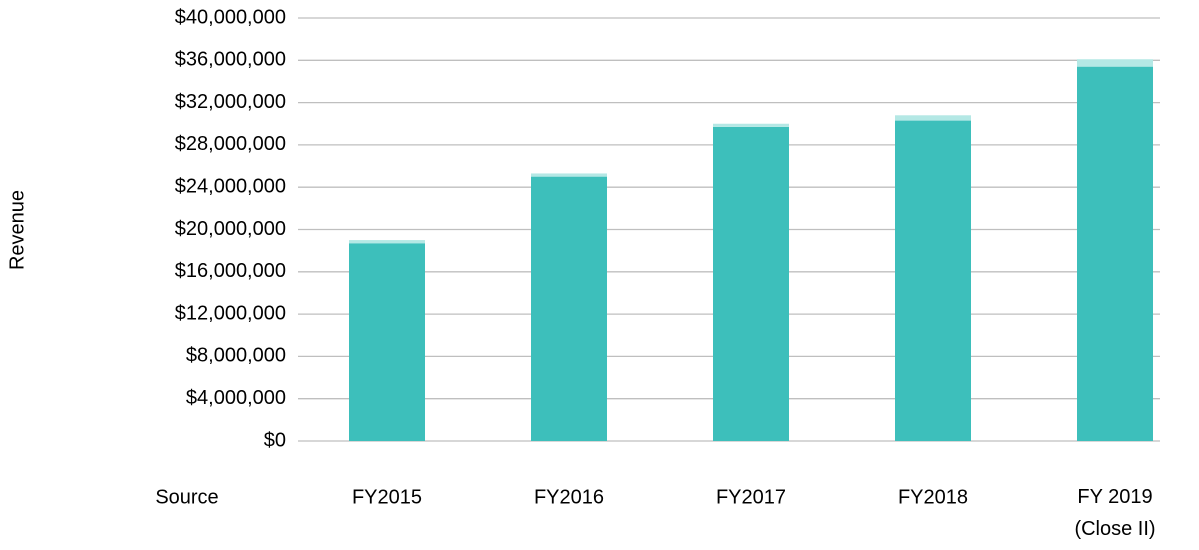 The image size is (1199, 550). Describe the element at coordinates (236, 398) in the screenshot. I see `y-tick-label: $4,000,000` at that location.